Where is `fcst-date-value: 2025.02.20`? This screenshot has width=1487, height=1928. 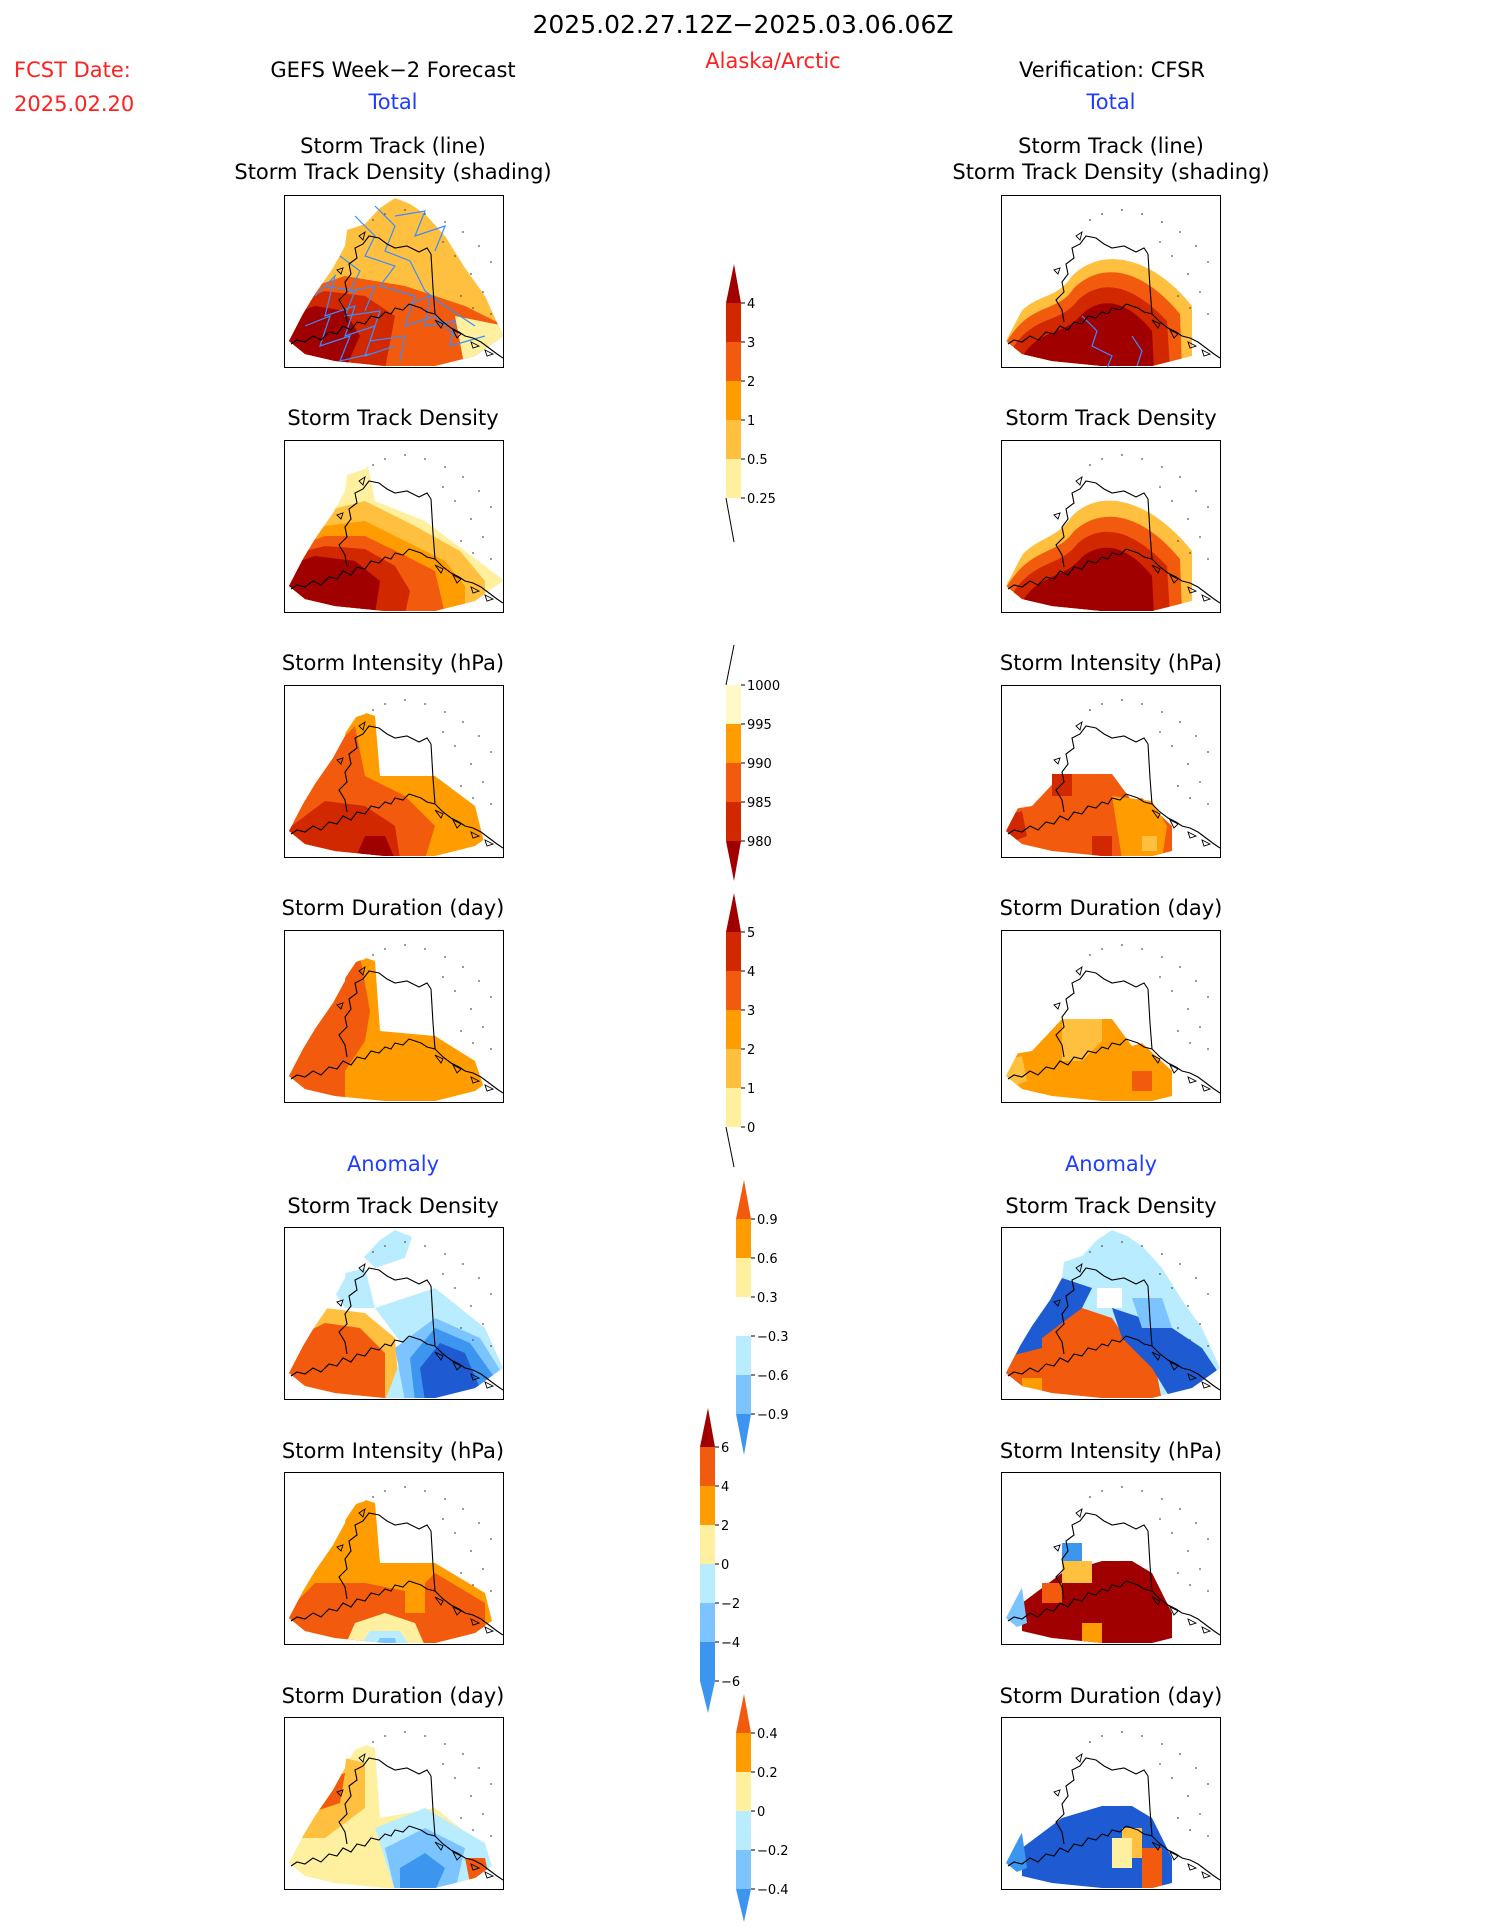
fcst-date-value: 2025.02.20 is located at coordinates (74, 104).